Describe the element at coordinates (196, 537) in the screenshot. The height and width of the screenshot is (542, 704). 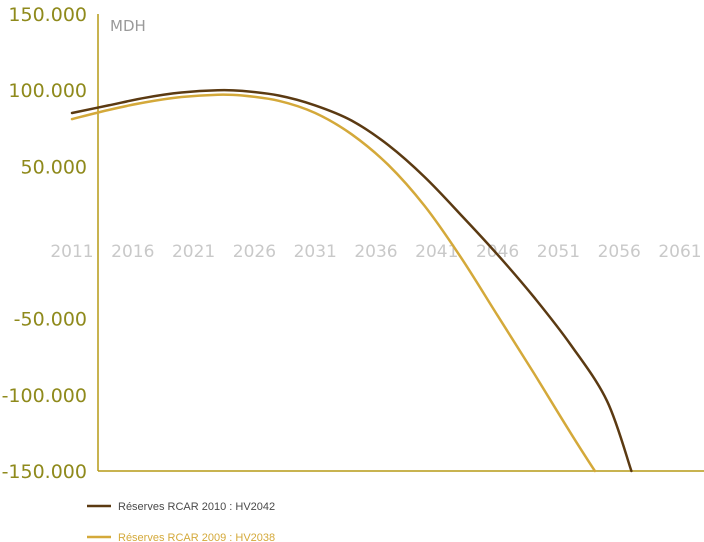
I see `legend-label-2: Réserves RCAR 2009 : HV2038` at that location.